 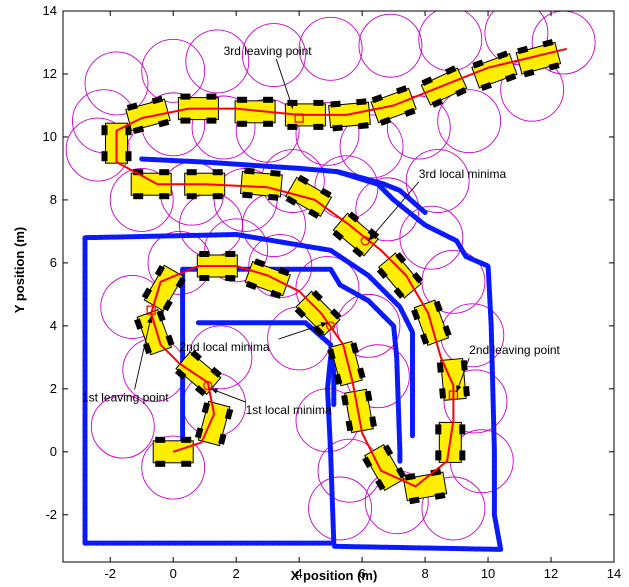 I want to click on x-tick-label: 14, so click(x=614, y=573).